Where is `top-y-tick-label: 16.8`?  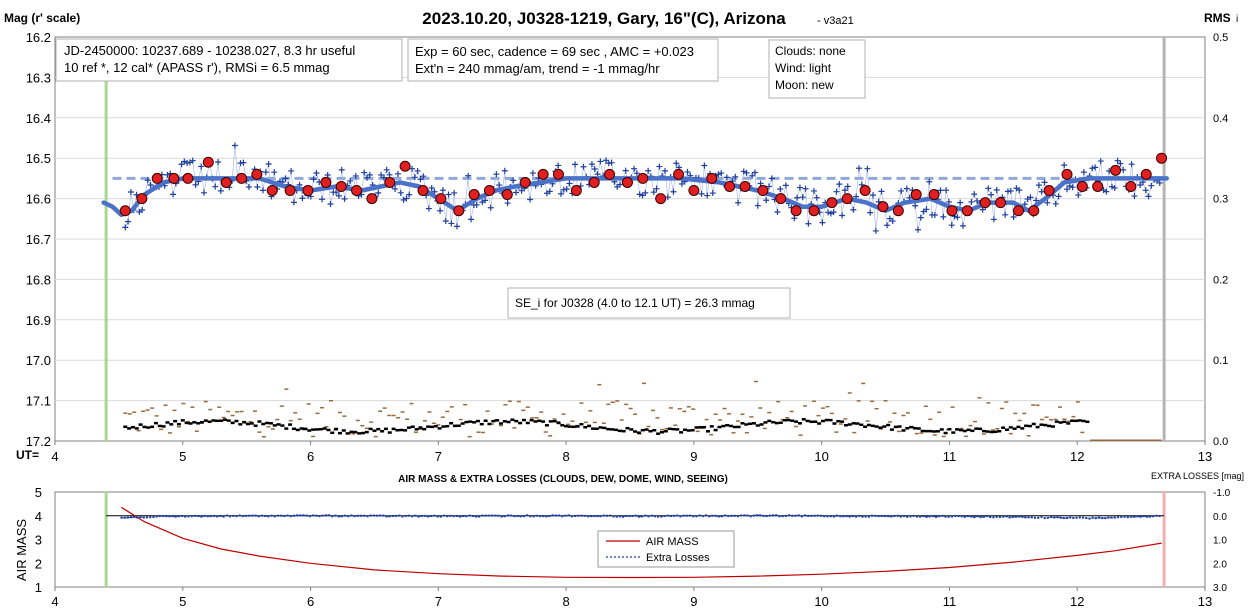 top-y-tick-label: 16.8 is located at coordinates (38, 279).